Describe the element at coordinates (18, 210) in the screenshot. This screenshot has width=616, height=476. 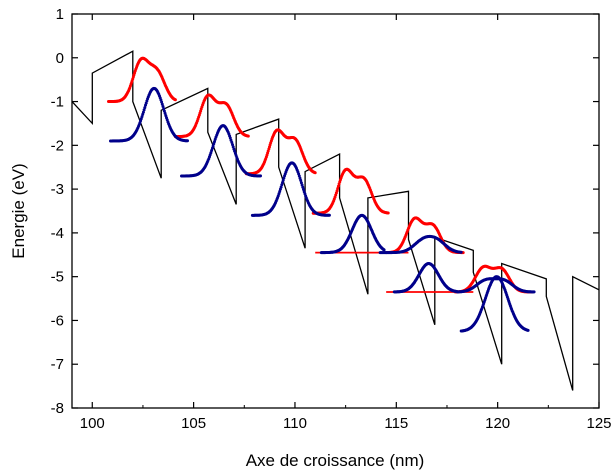
I see `y-axis-label: Energie (eV)` at that location.